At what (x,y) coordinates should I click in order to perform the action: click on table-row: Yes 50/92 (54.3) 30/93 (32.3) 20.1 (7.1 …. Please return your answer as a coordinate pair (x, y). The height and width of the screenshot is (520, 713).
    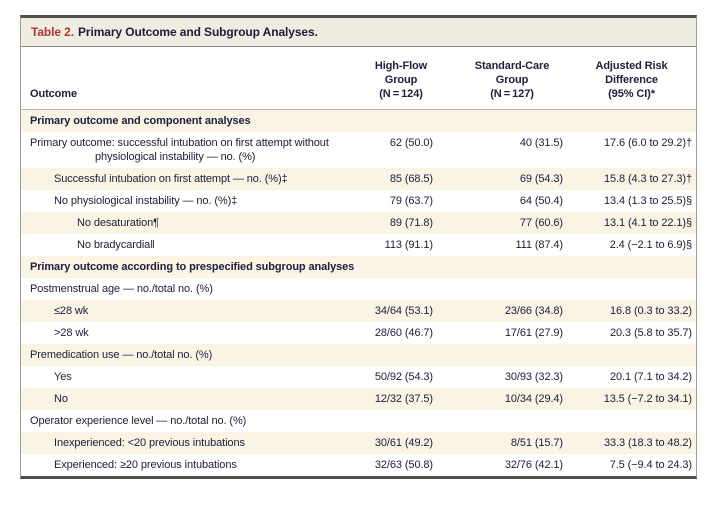
    Looking at the image, I should click on (358, 377).